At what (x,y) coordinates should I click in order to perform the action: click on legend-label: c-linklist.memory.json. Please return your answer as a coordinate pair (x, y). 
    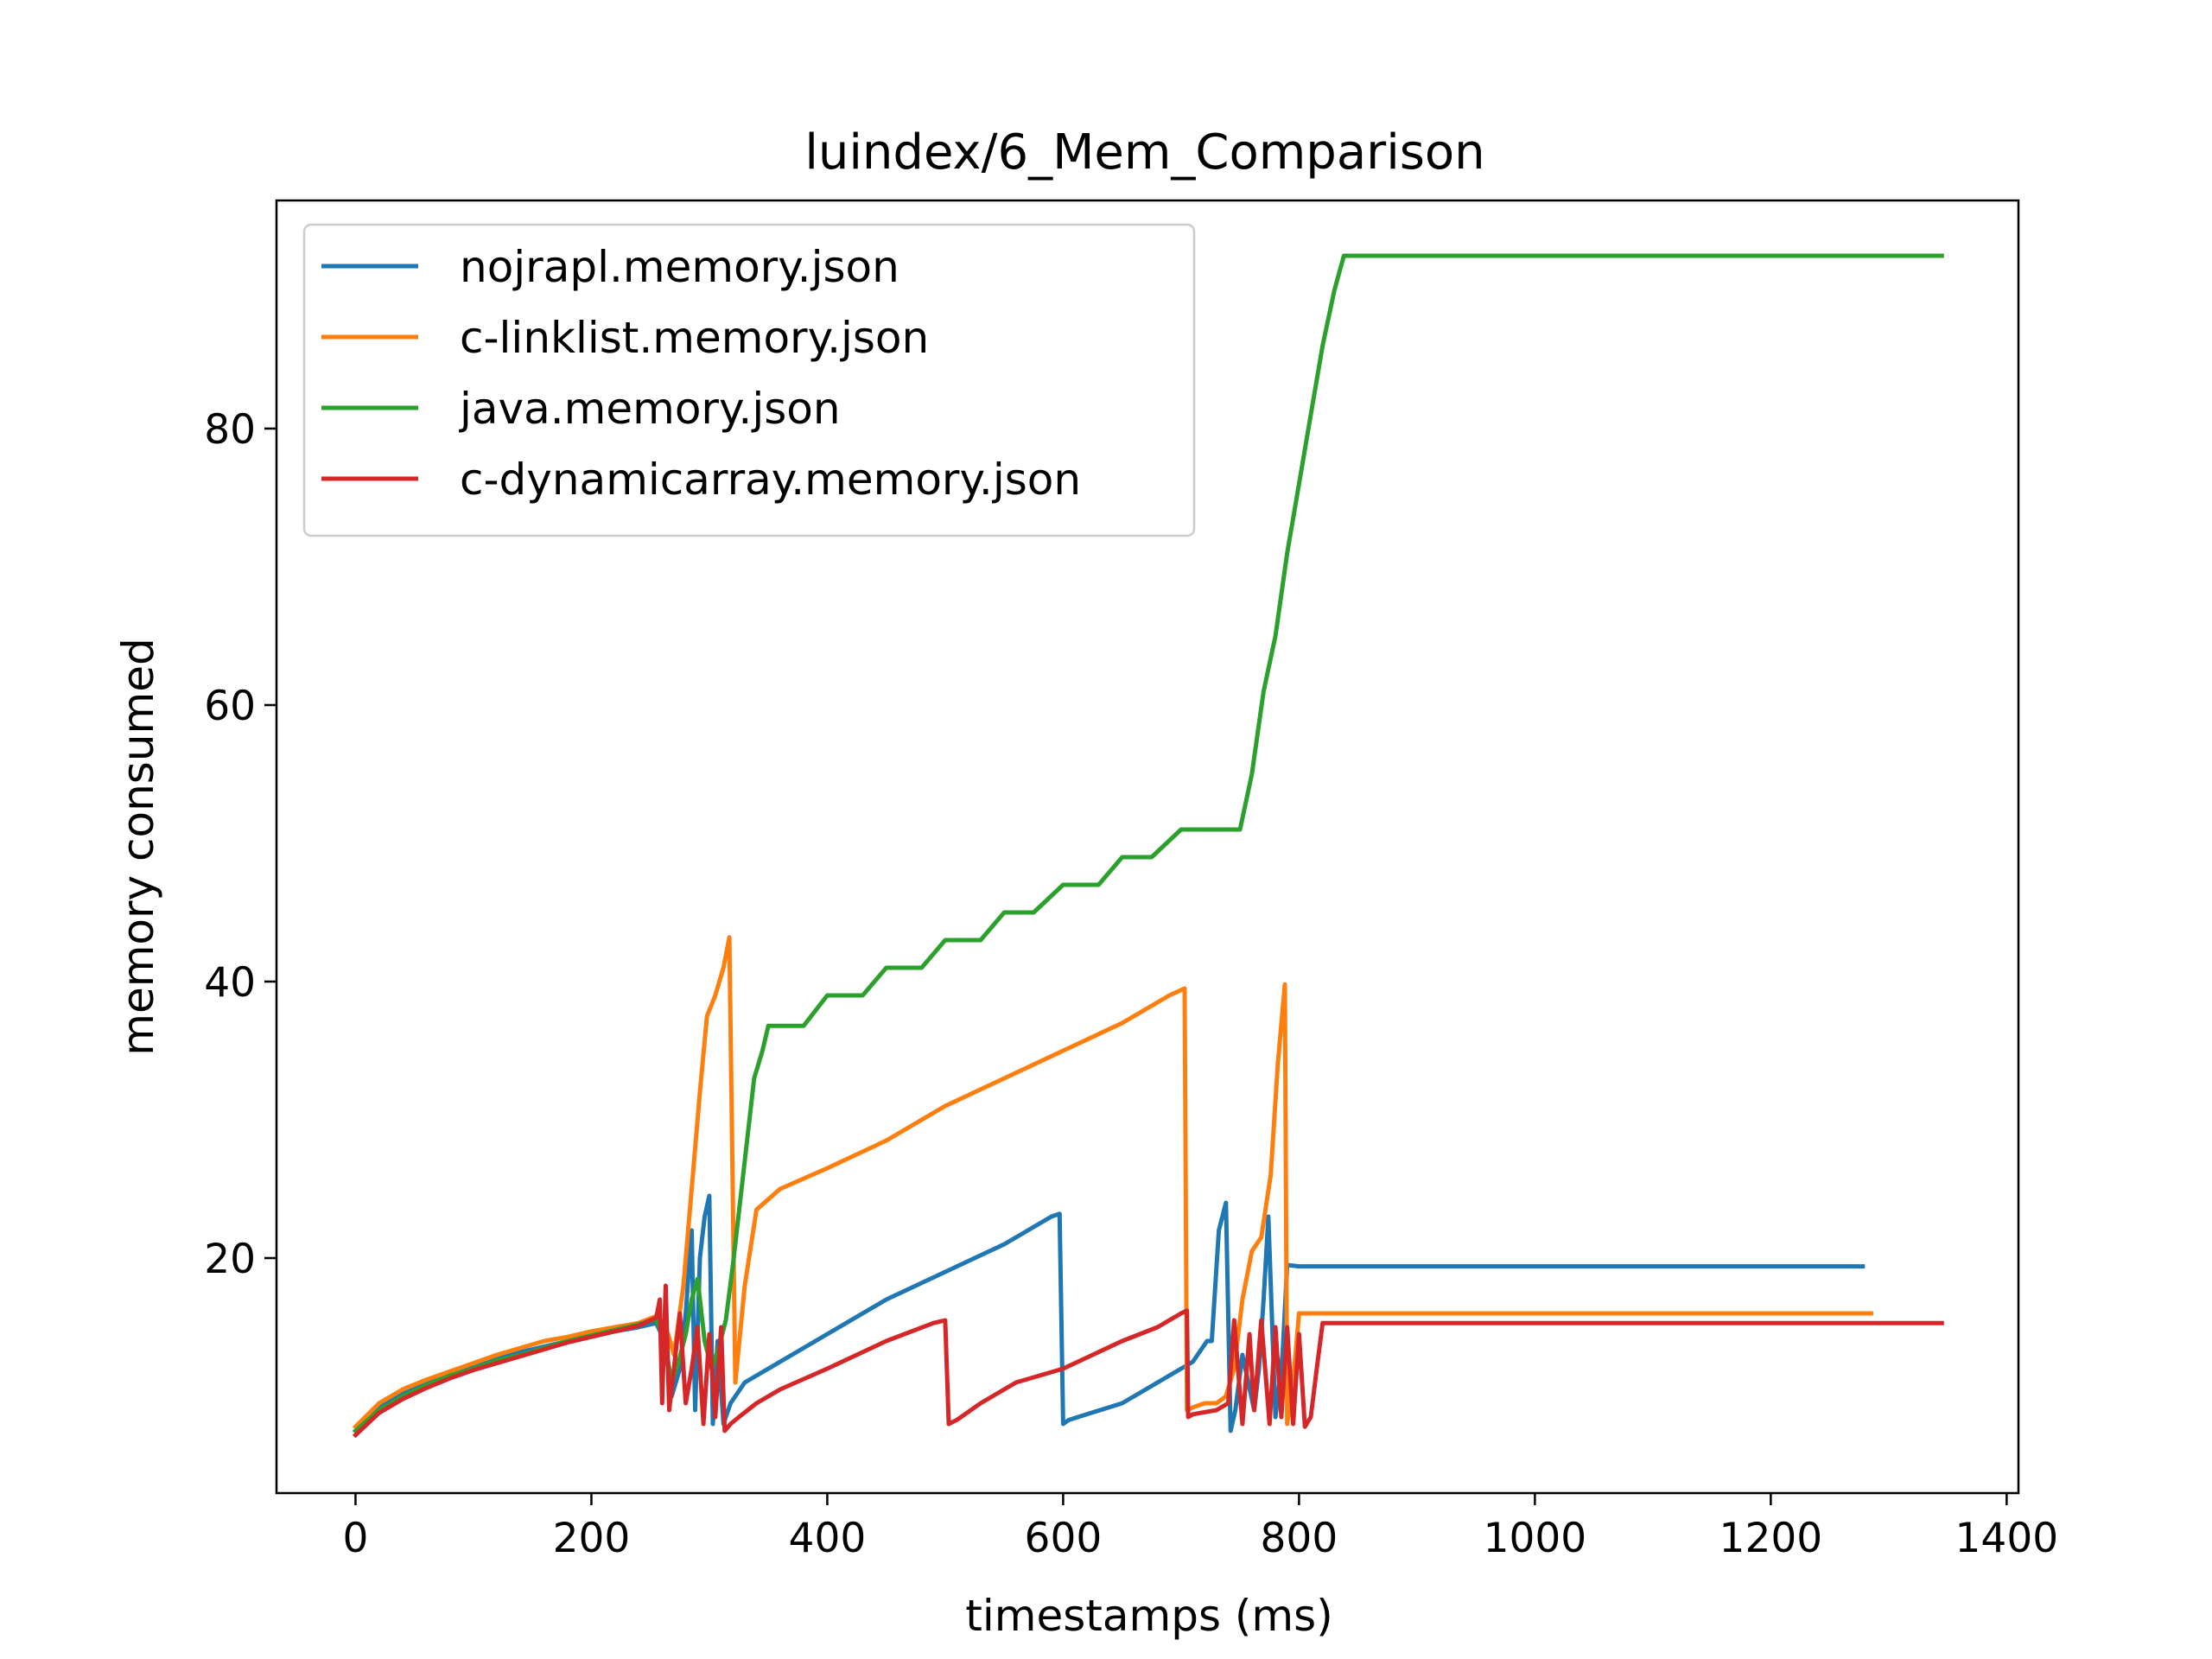
    Looking at the image, I should click on (694, 338).